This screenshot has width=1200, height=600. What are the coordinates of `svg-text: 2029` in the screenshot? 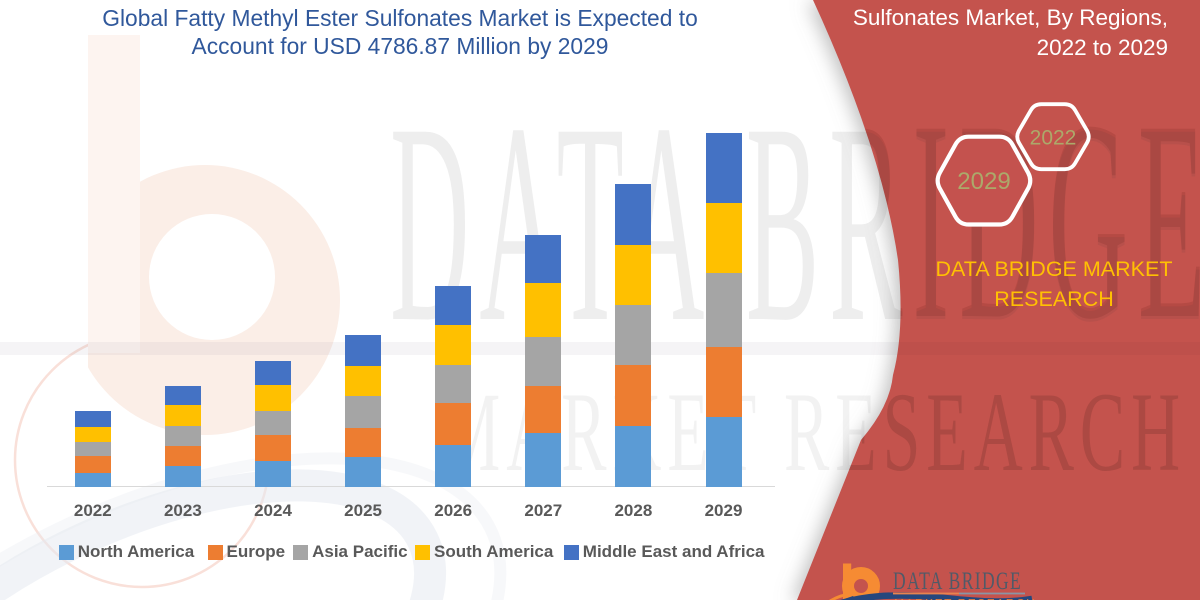 It's located at (983, 181).